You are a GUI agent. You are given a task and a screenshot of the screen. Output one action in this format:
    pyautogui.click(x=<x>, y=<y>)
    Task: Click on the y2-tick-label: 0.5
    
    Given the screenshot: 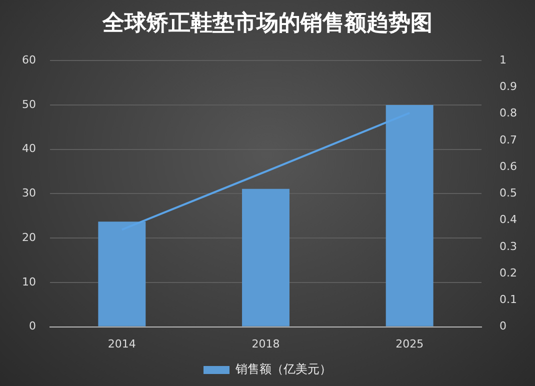 What is the action you would take?
    pyautogui.click(x=509, y=193)
    